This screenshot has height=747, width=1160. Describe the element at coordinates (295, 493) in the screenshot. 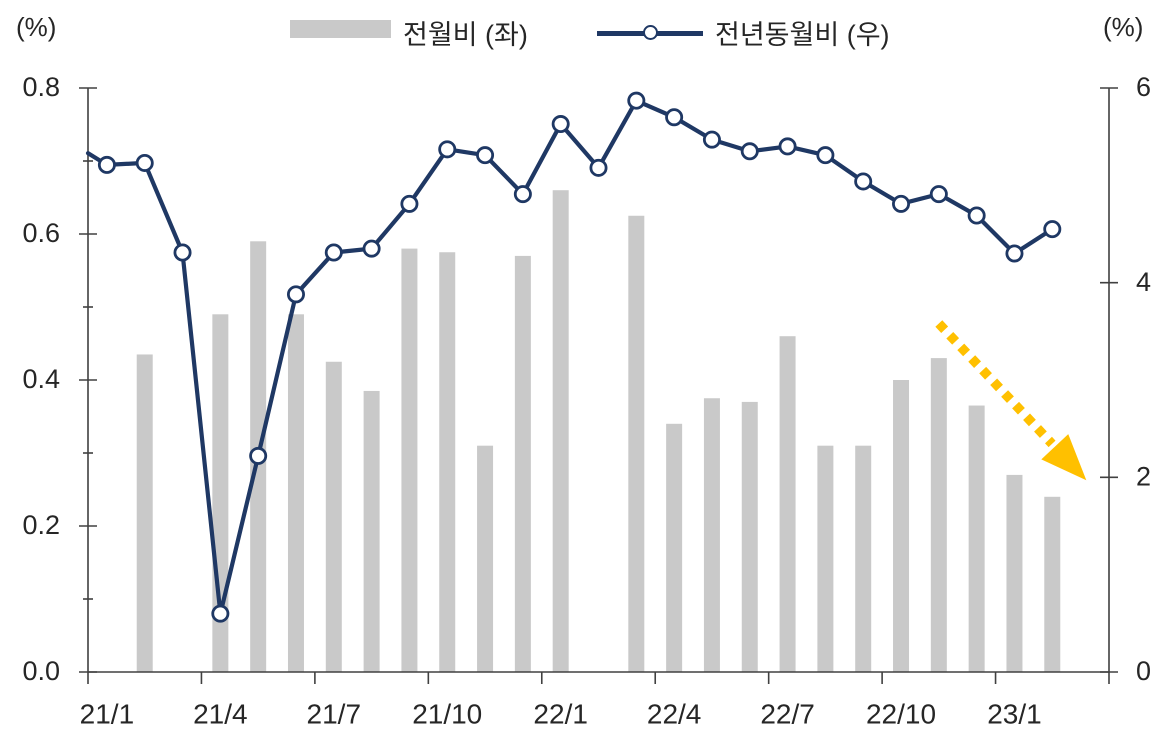

I see `bar-21/6` at that location.